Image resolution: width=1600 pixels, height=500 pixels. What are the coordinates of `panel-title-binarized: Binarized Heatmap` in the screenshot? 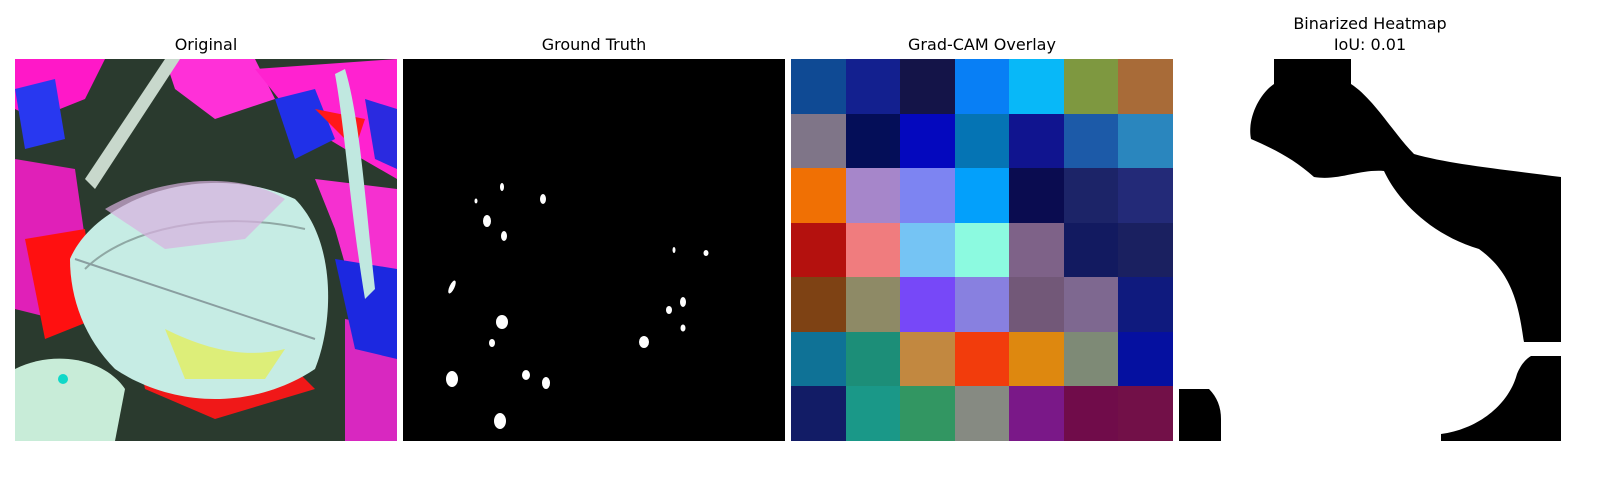 It's located at (1370, 23).